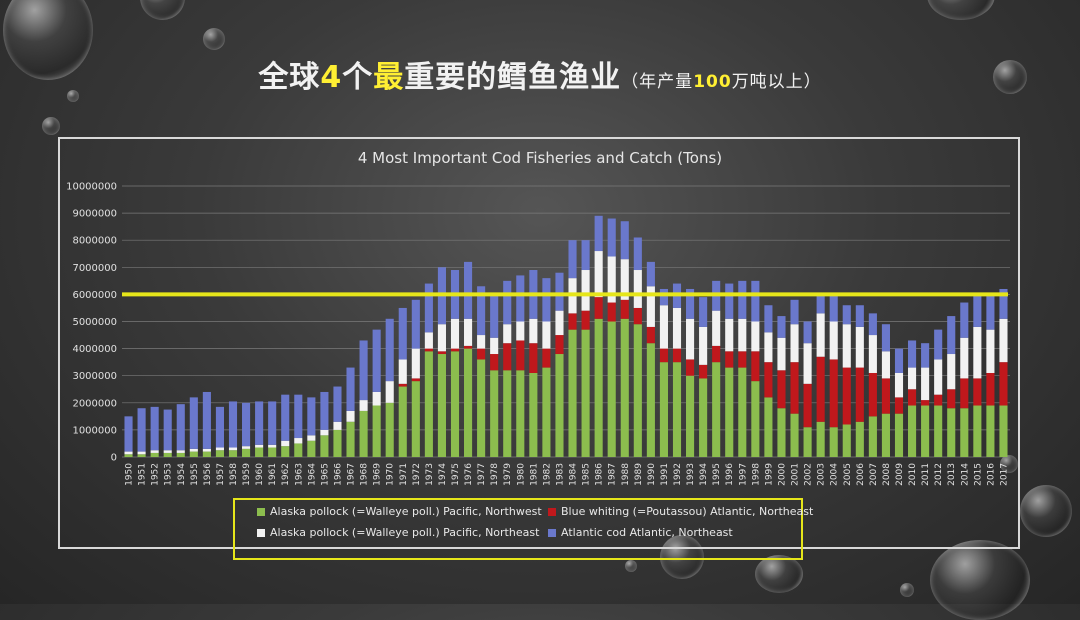 This screenshot has height=620, width=1080. I want to click on x-tick-label: 1975, so click(456, 474).